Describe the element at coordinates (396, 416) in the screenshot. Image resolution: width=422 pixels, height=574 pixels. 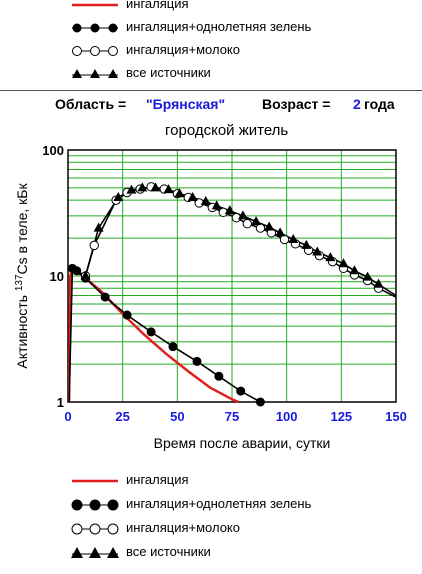
I see `x-tick-label: 150` at that location.